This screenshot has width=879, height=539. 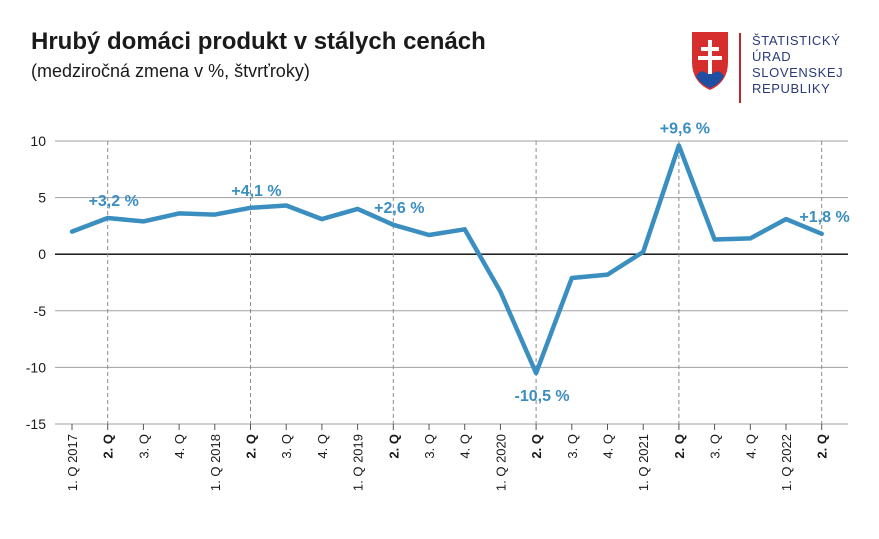 I want to click on x-tick-label: 1. Q 2021, so click(x=643, y=462).